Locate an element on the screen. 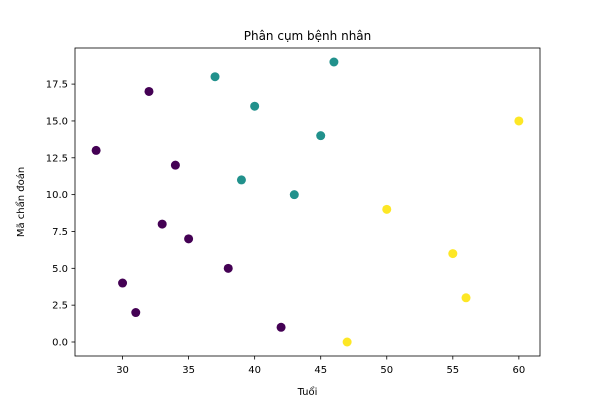  x-tick-label: 50 is located at coordinates (386, 370).